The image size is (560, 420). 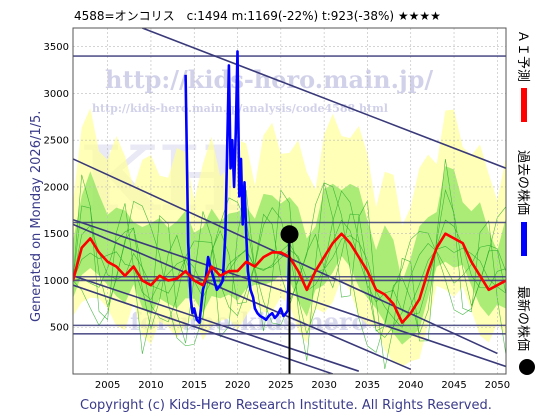 What do you see at coordinates (527, 367) in the screenshot?
I see `legend-marker-black` at bounding box center [527, 367].